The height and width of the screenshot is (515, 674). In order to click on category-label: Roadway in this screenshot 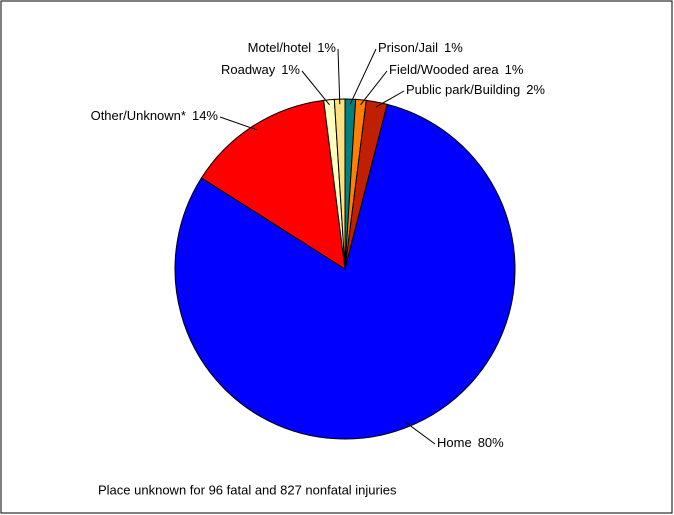, I will do `click(248, 69)`.